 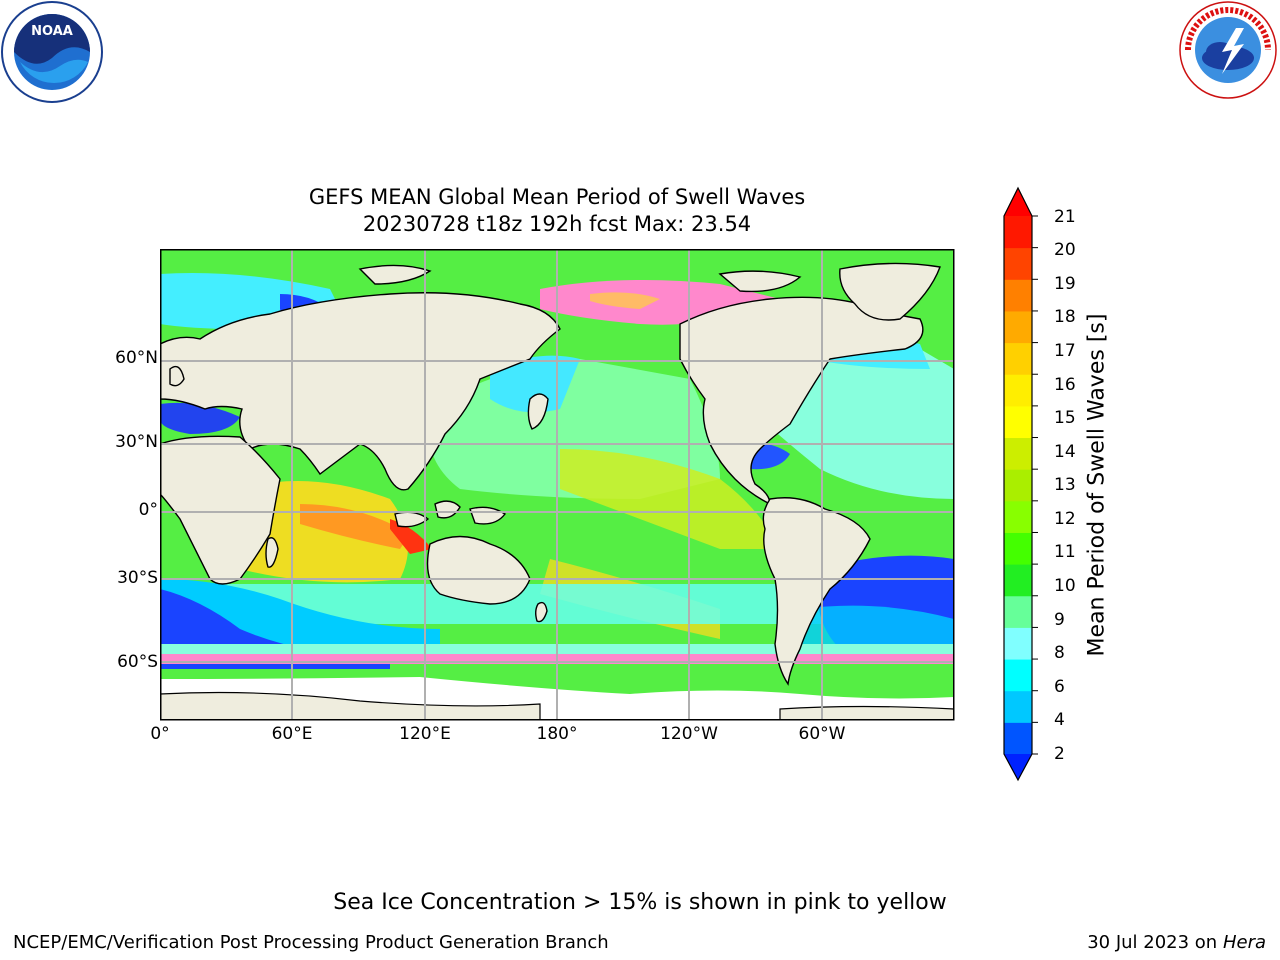 What do you see at coordinates (1059, 687) in the screenshot?
I see `colorbar-tick: 6` at bounding box center [1059, 687].